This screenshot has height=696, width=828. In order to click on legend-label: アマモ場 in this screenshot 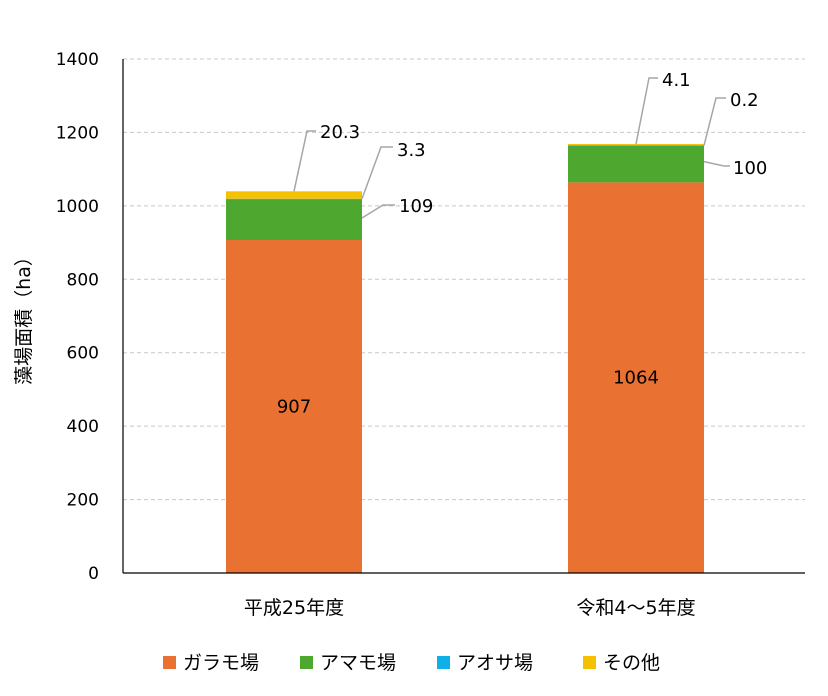, I will do `click(358, 663)`.